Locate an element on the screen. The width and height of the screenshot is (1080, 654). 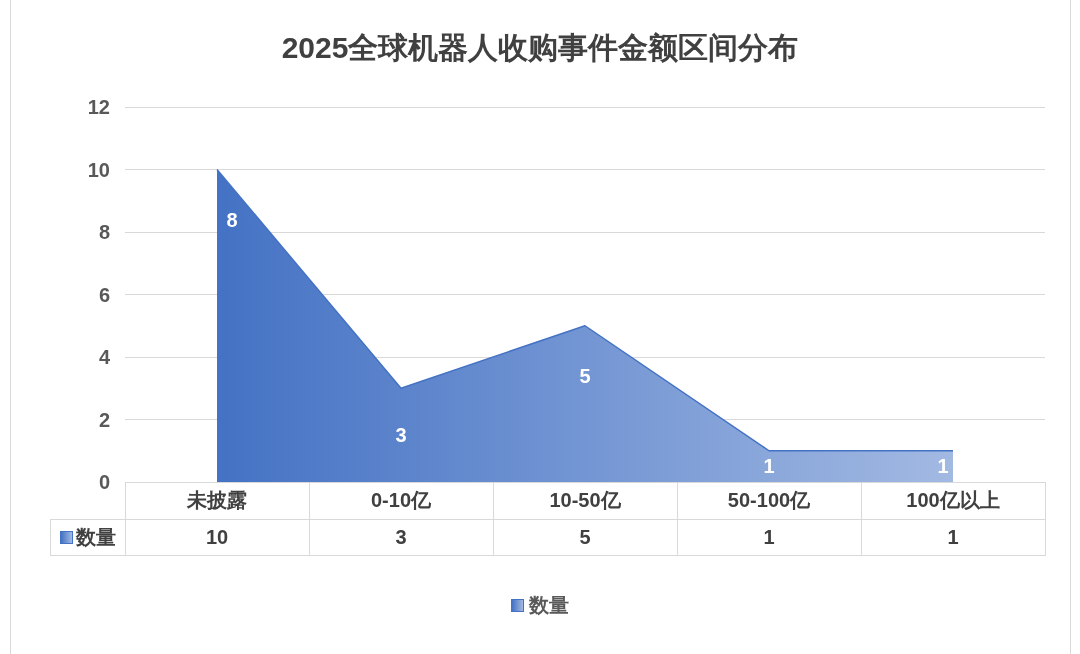
data-label: 3 is located at coordinates (401, 537).